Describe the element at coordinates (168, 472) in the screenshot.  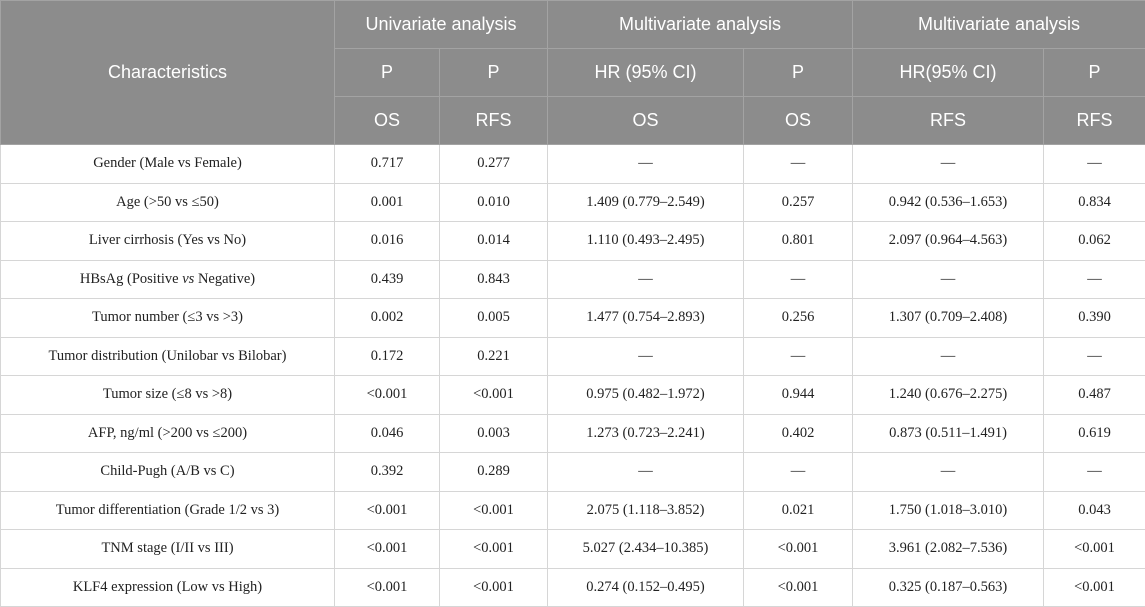
I see `row-label: Child-Pugh (A/B vs C)` at that location.